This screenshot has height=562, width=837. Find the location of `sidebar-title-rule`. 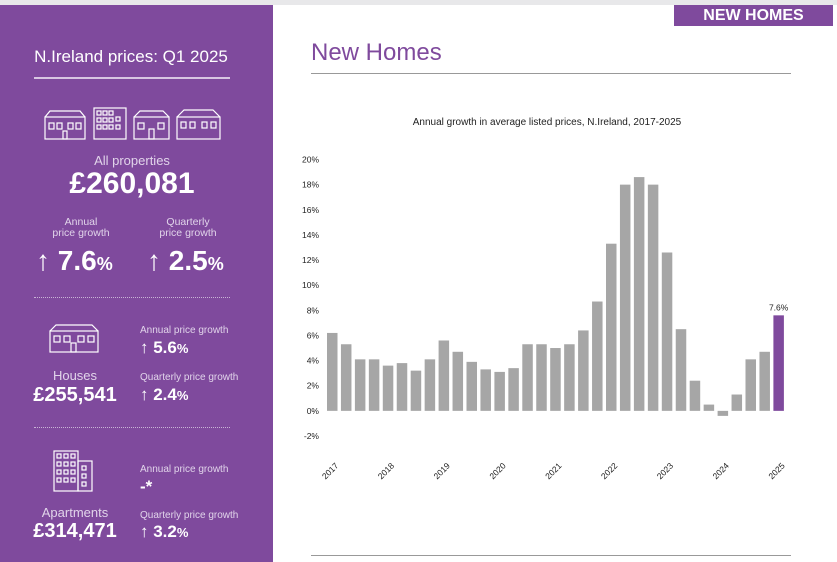

sidebar-title-rule is located at coordinates (132, 78).